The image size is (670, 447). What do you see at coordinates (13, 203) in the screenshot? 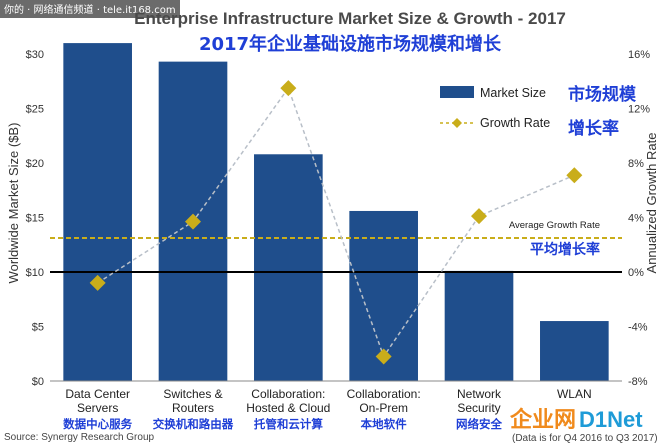
I see `y-axis-title: Worldwide Market Size ($B)` at bounding box center [13, 203].